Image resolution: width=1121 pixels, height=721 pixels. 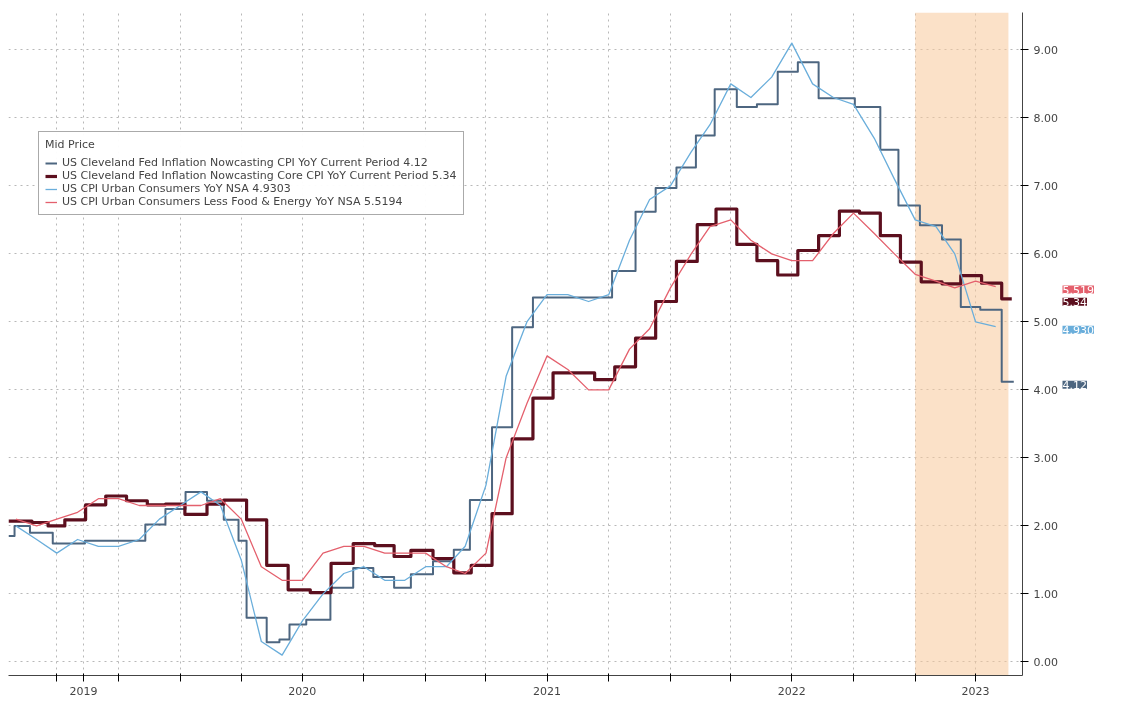 I want to click on y-tick-label: 1.00, so click(x=1045, y=594).